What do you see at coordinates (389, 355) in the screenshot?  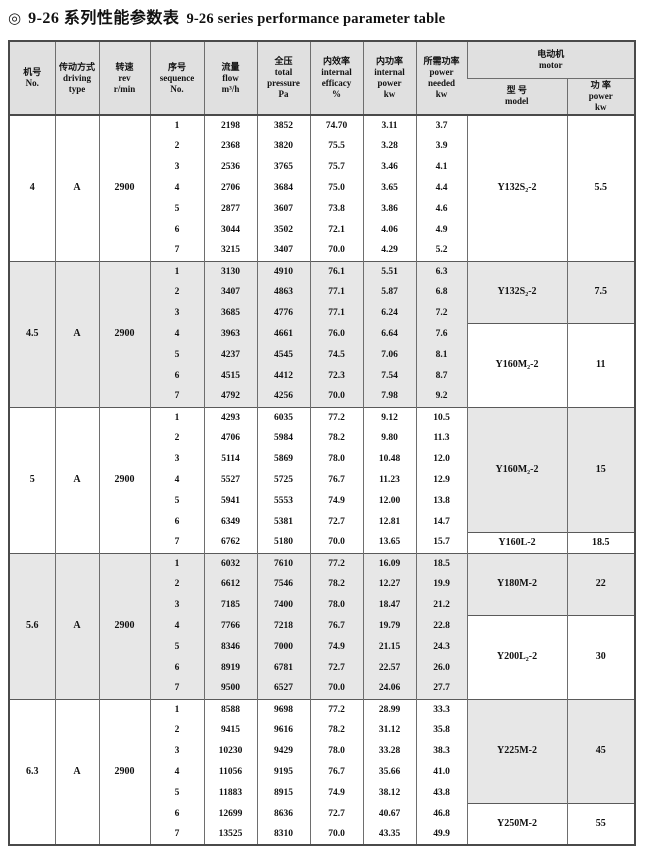 I see `cell-internal-power: 7.06` at bounding box center [389, 355].